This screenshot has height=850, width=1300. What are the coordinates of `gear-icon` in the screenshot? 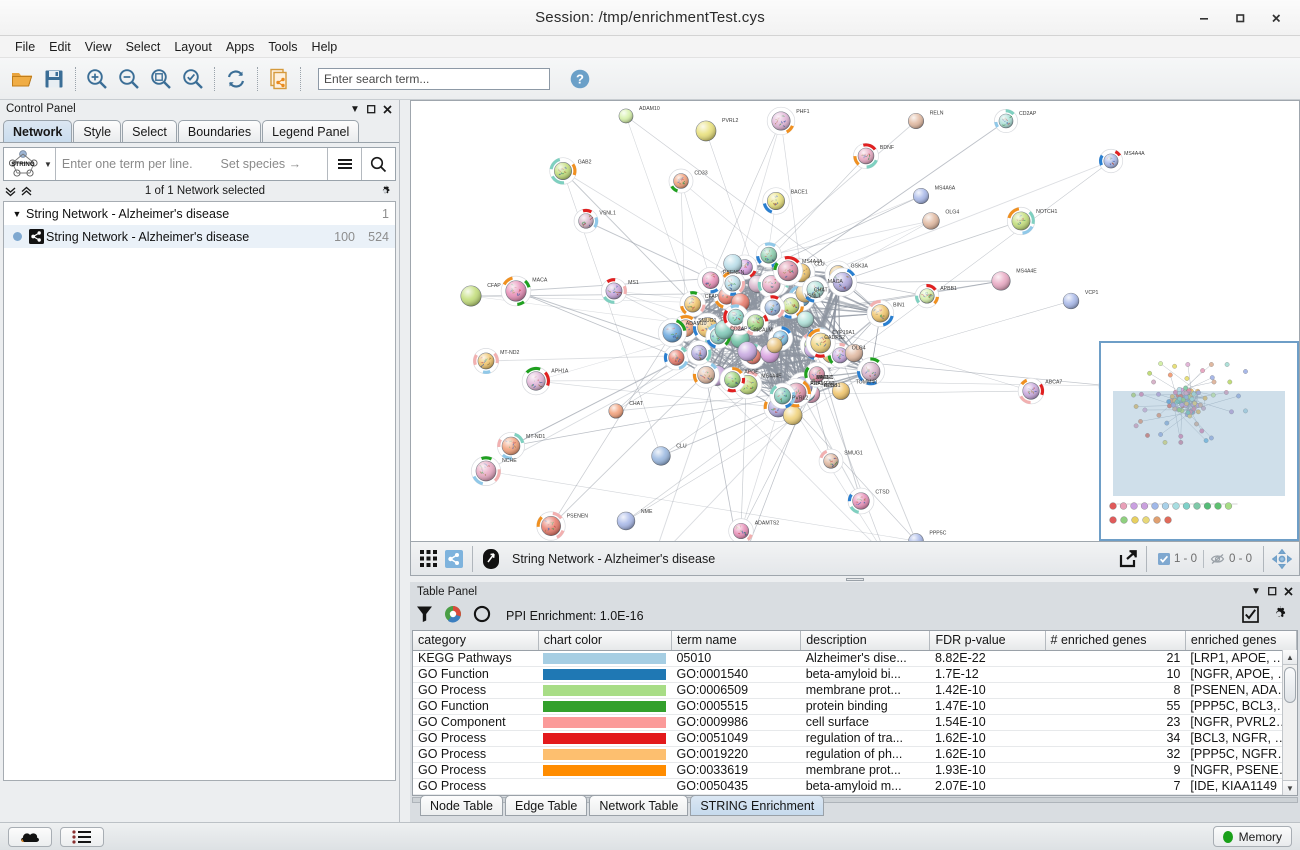 It's located at (1279, 615).